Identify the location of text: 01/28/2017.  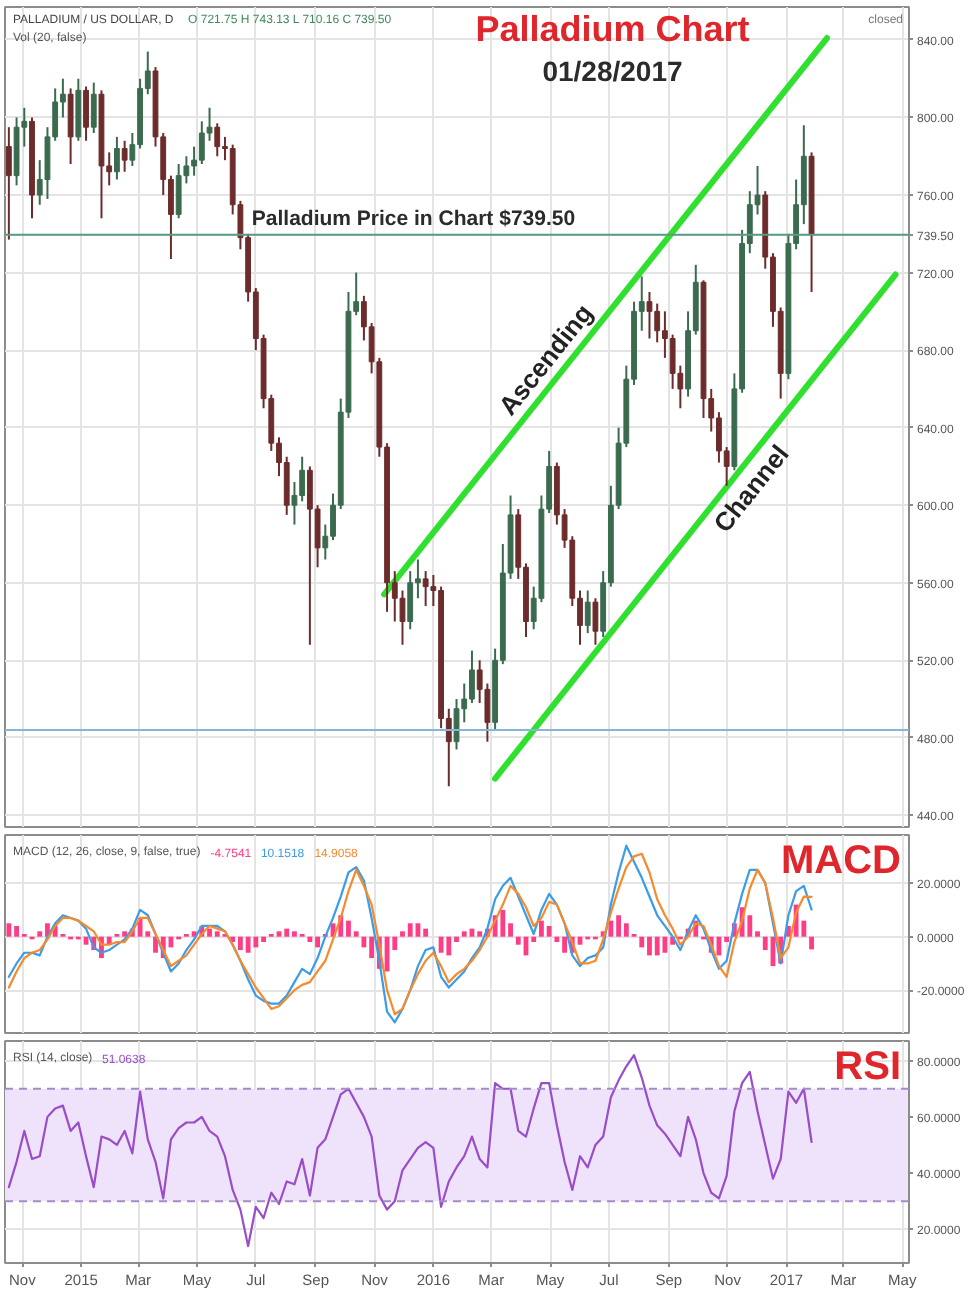
(612, 71).